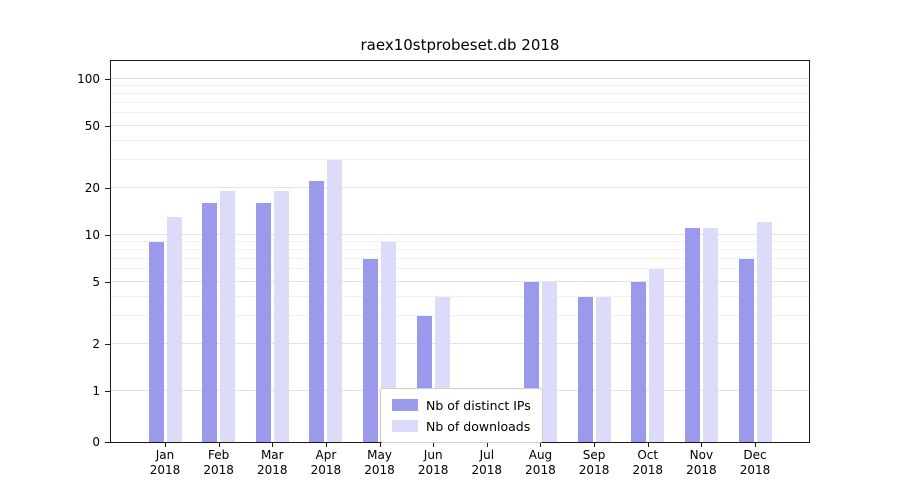  What do you see at coordinates (478, 405) in the screenshot?
I see `legend-label-distinct-ips: Nb of distinct IPs` at bounding box center [478, 405].